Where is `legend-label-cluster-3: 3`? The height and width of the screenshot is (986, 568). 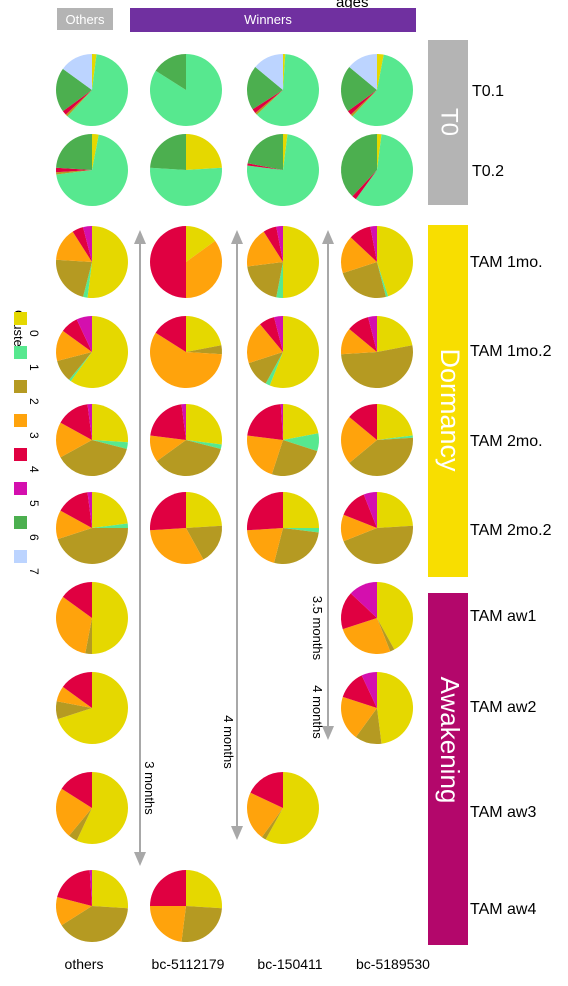 legend-label-cluster-3: 3 is located at coordinates (34, 435).